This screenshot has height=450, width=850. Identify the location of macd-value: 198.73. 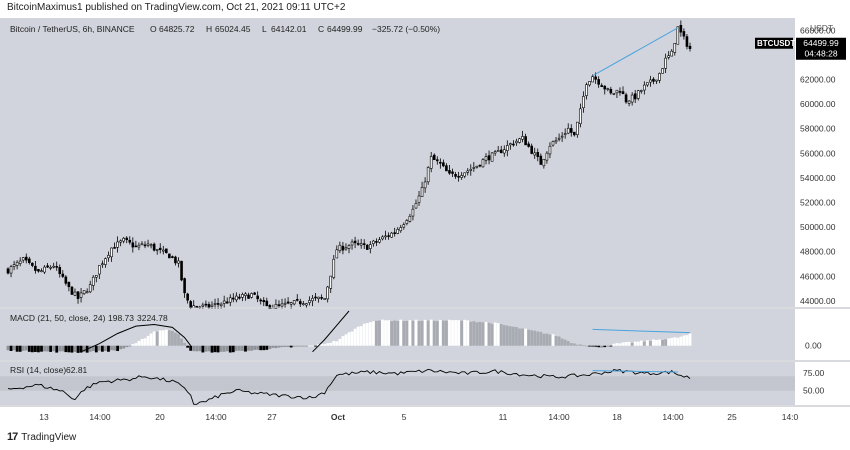
(121, 318).